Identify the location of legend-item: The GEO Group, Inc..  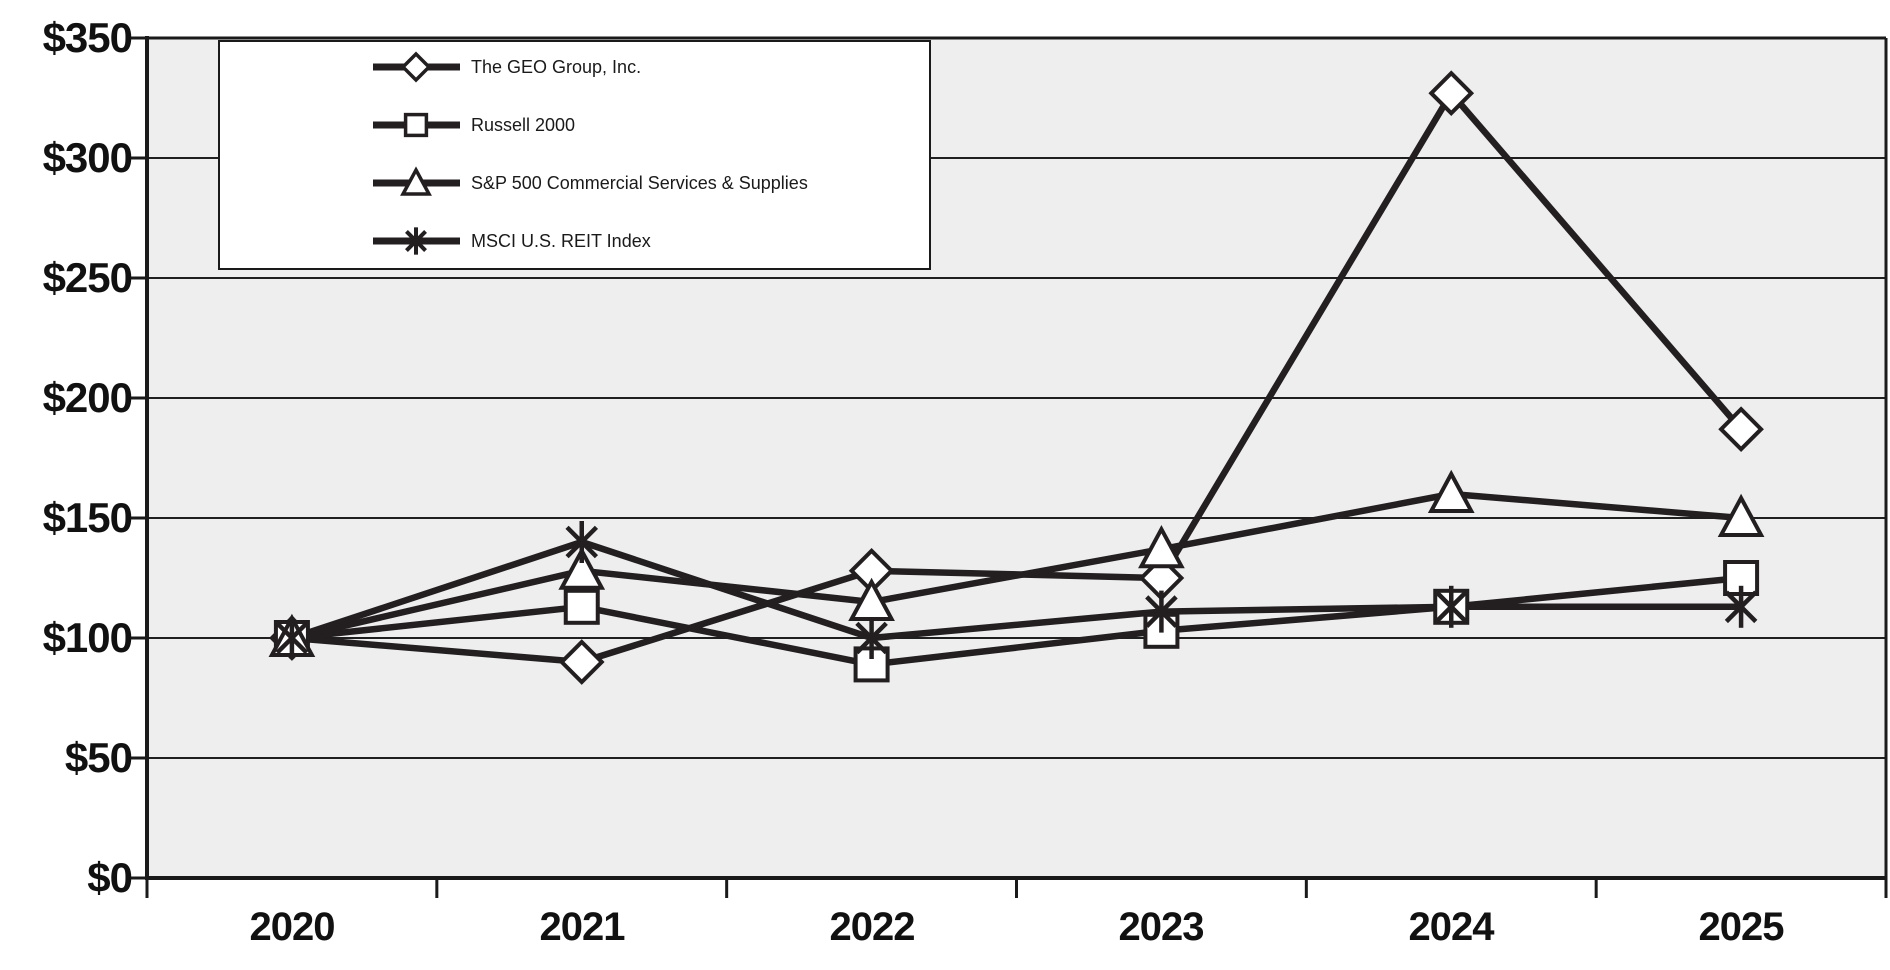
(574, 67).